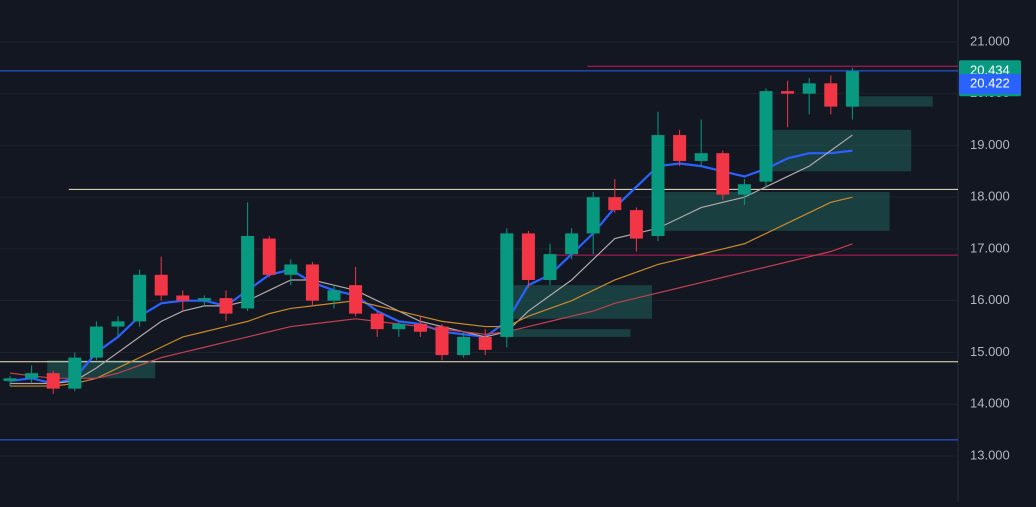 The image size is (1036, 507). What do you see at coordinates (990, 196) in the screenshot?
I see `y-tick-label: 18.000` at bounding box center [990, 196].